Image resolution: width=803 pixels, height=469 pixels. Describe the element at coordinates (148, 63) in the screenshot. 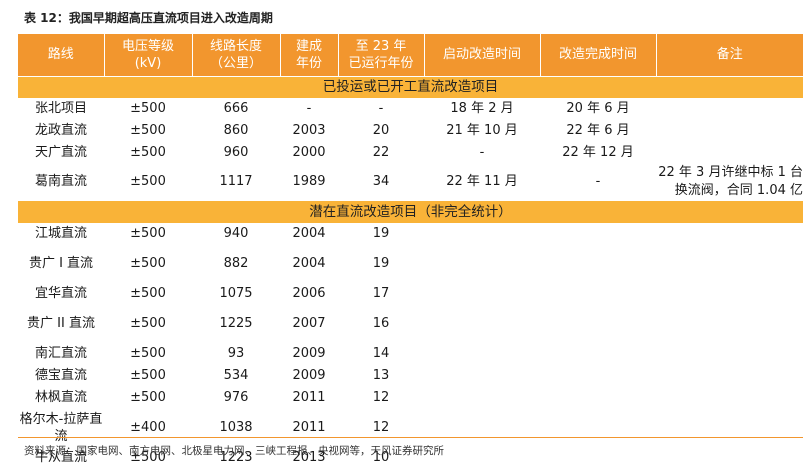

I see `column-header-line2: (kV)` at that location.